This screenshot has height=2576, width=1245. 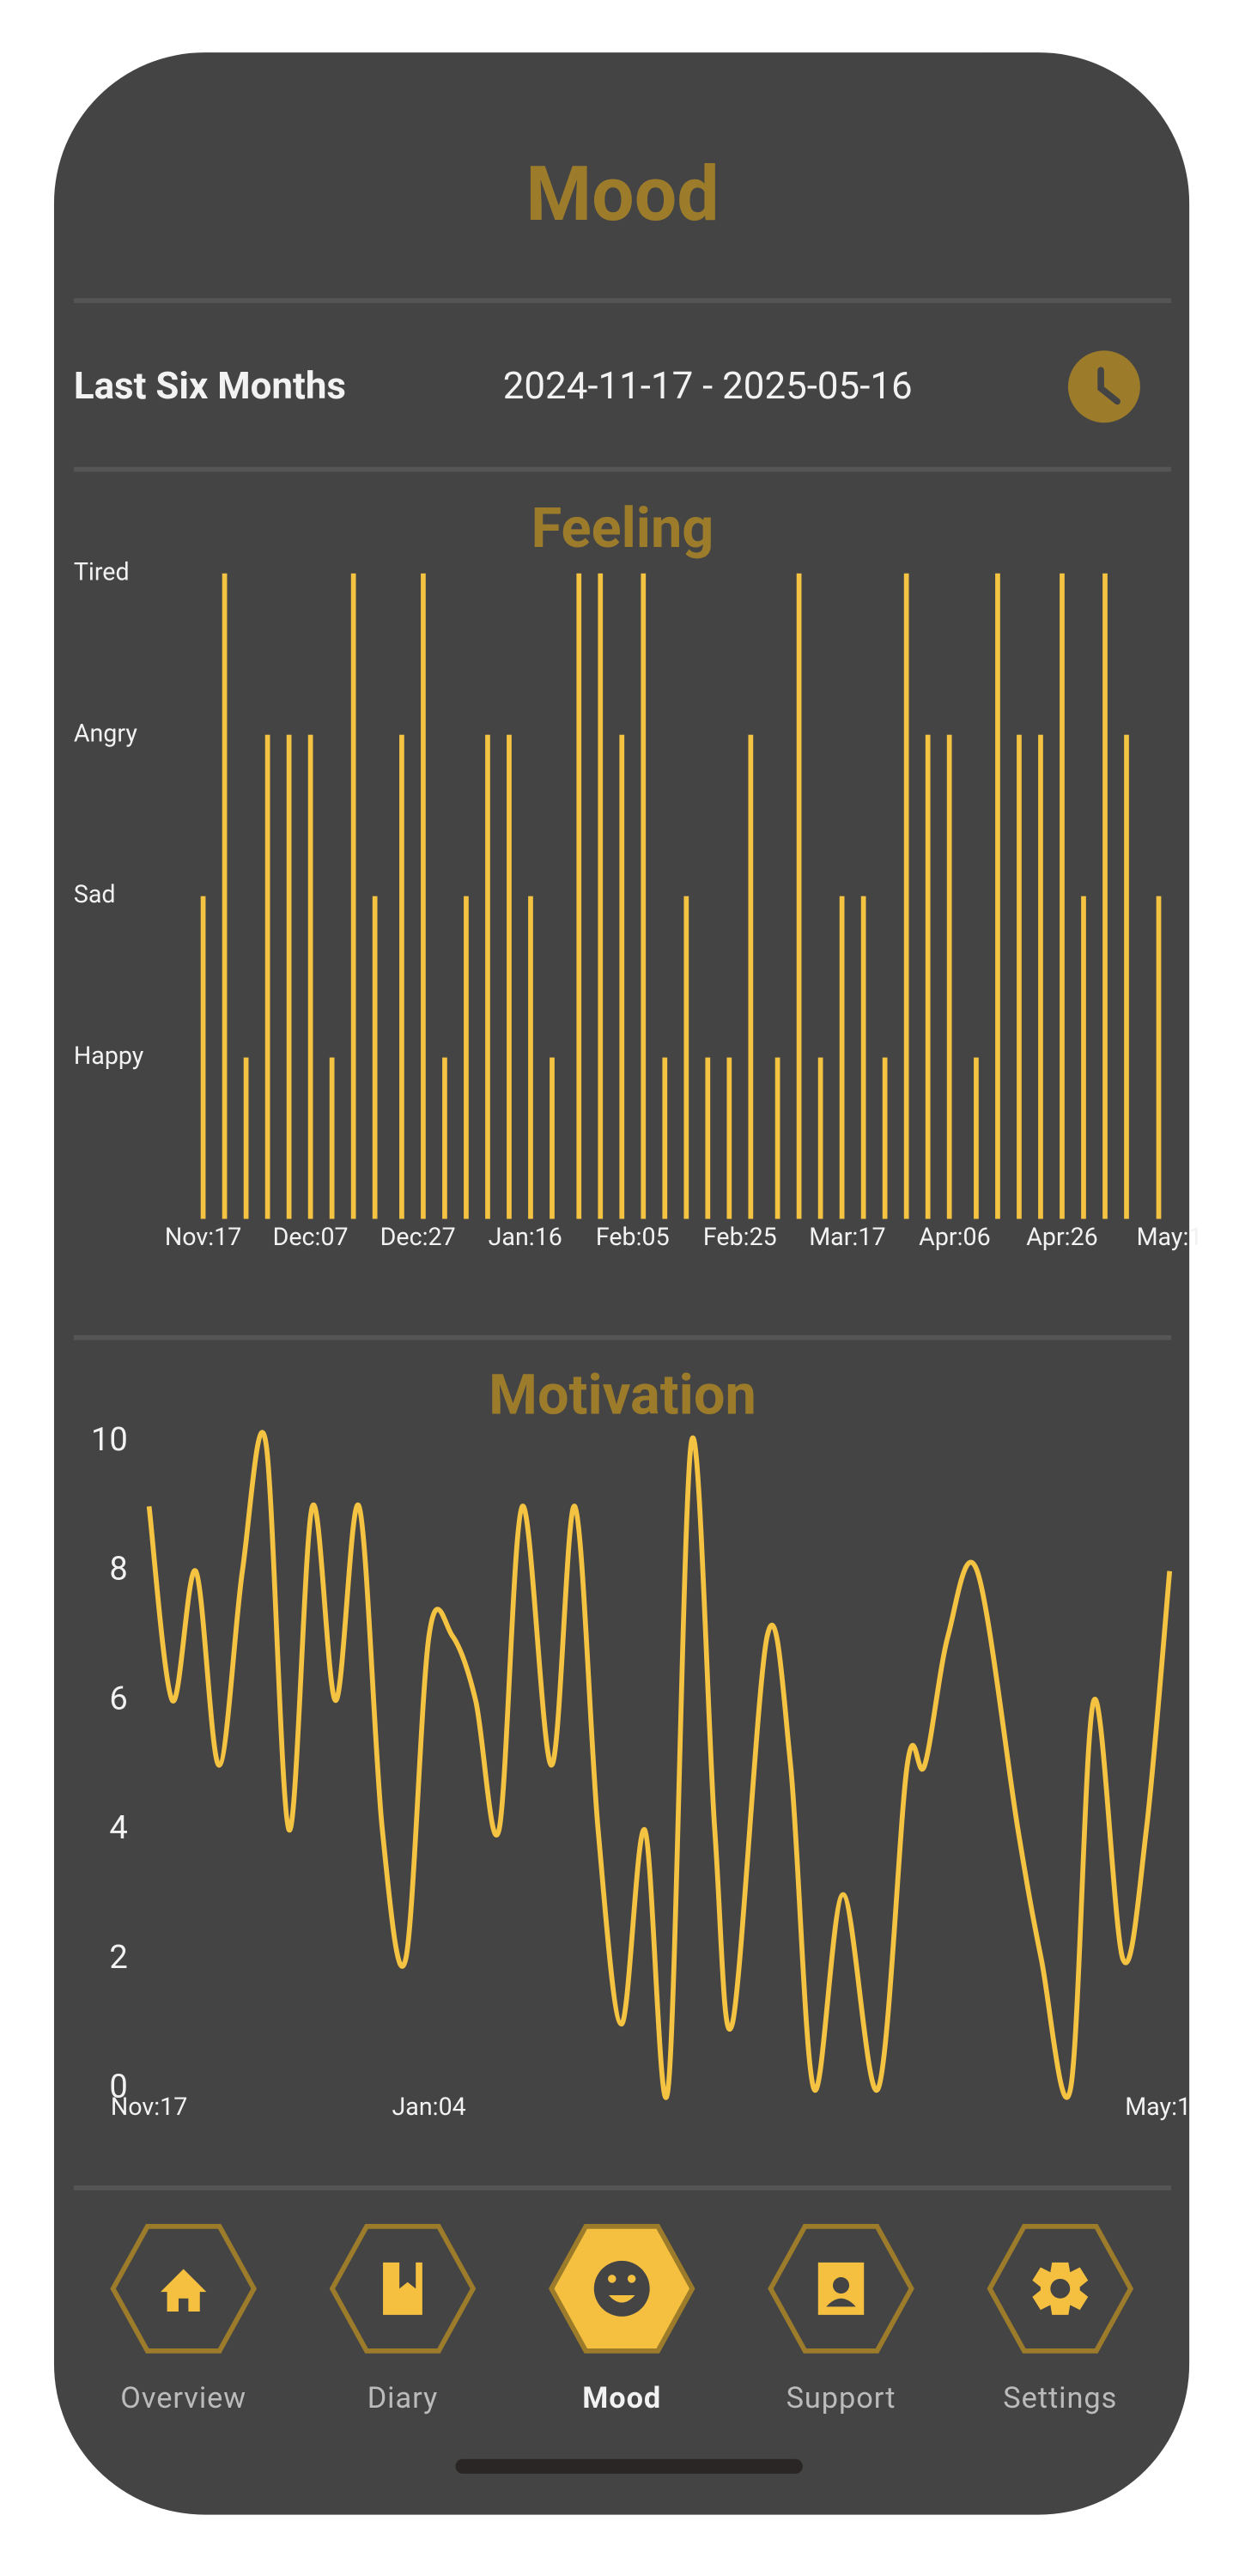 I want to click on nav-item: Settings, so click(x=1060, y=2319).